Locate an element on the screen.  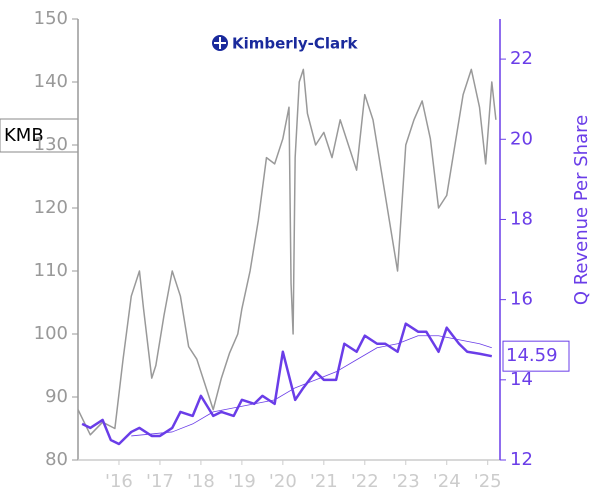
last-value-box is located at coordinates (536, 356).